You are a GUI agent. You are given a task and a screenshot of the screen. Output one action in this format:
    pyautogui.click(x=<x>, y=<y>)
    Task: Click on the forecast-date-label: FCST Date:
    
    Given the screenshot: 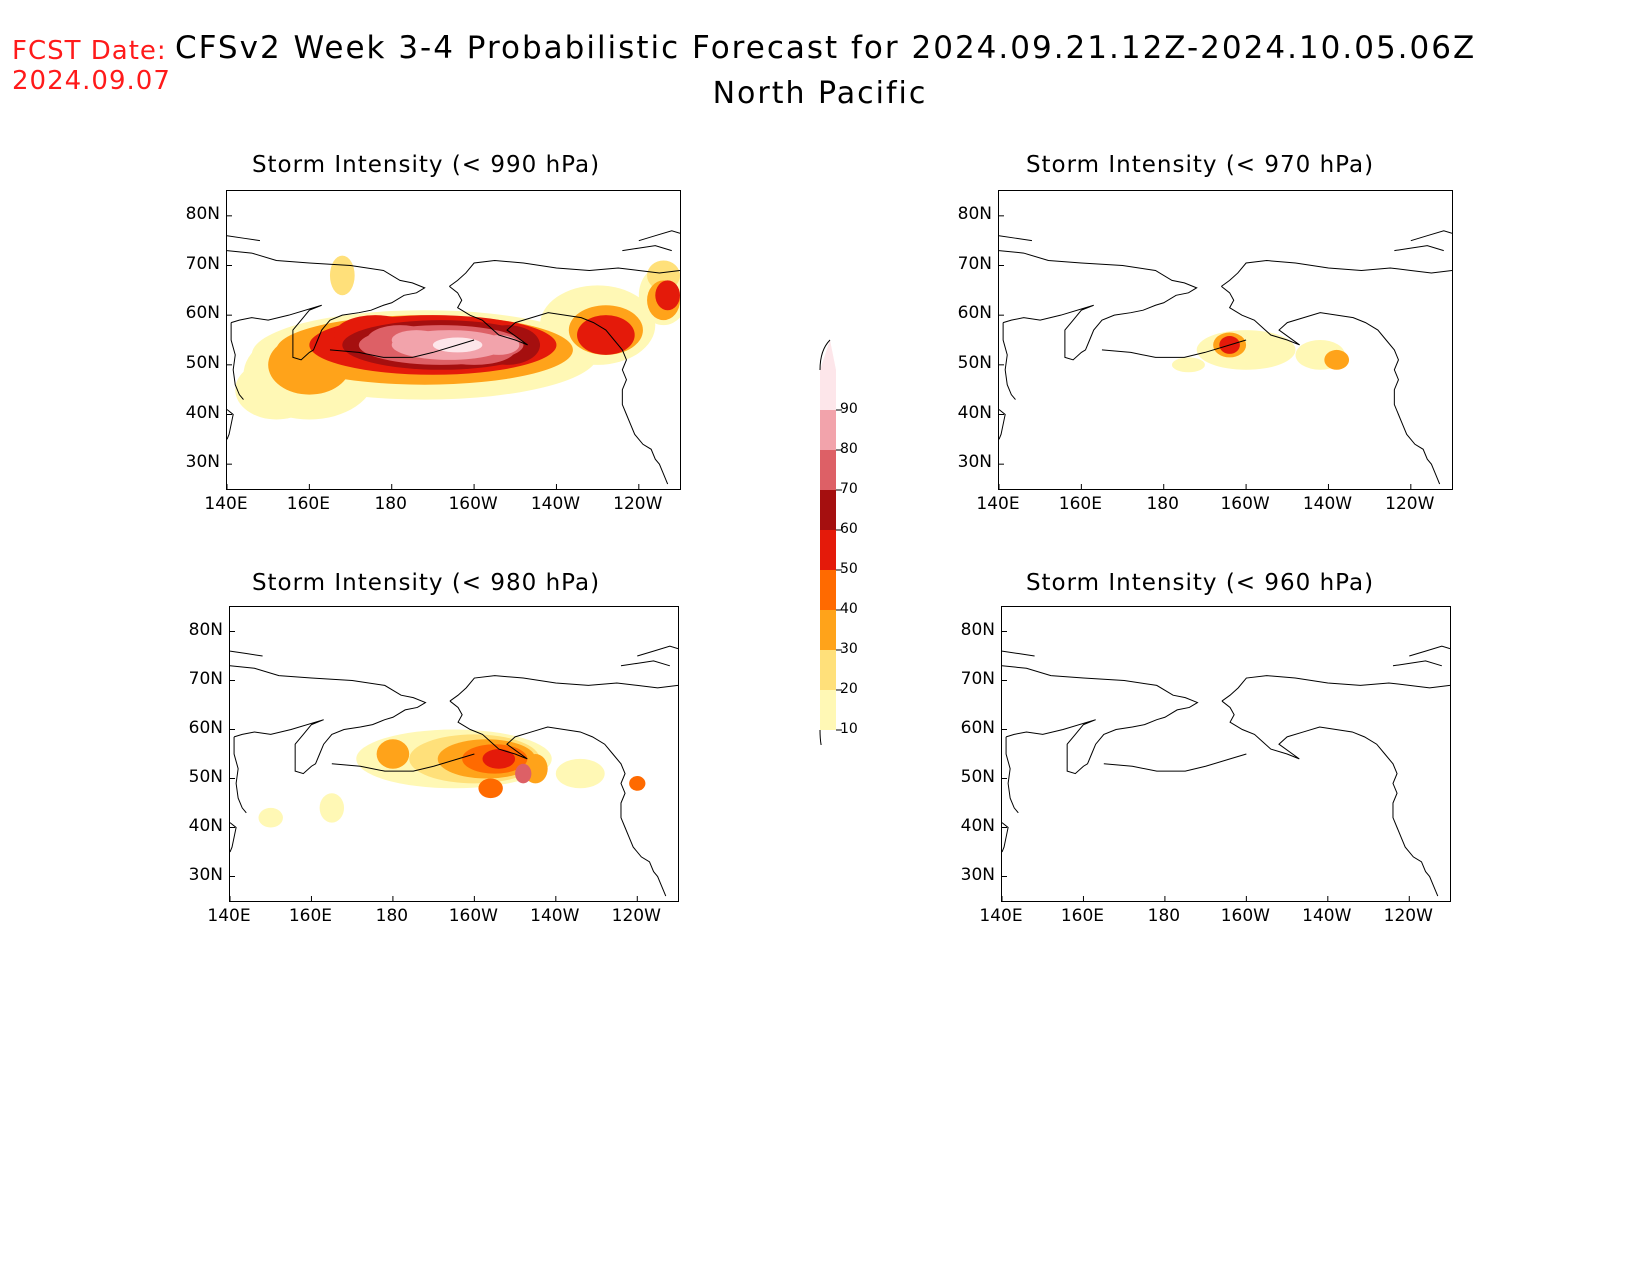 What is the action you would take?
    pyautogui.click(x=89, y=51)
    